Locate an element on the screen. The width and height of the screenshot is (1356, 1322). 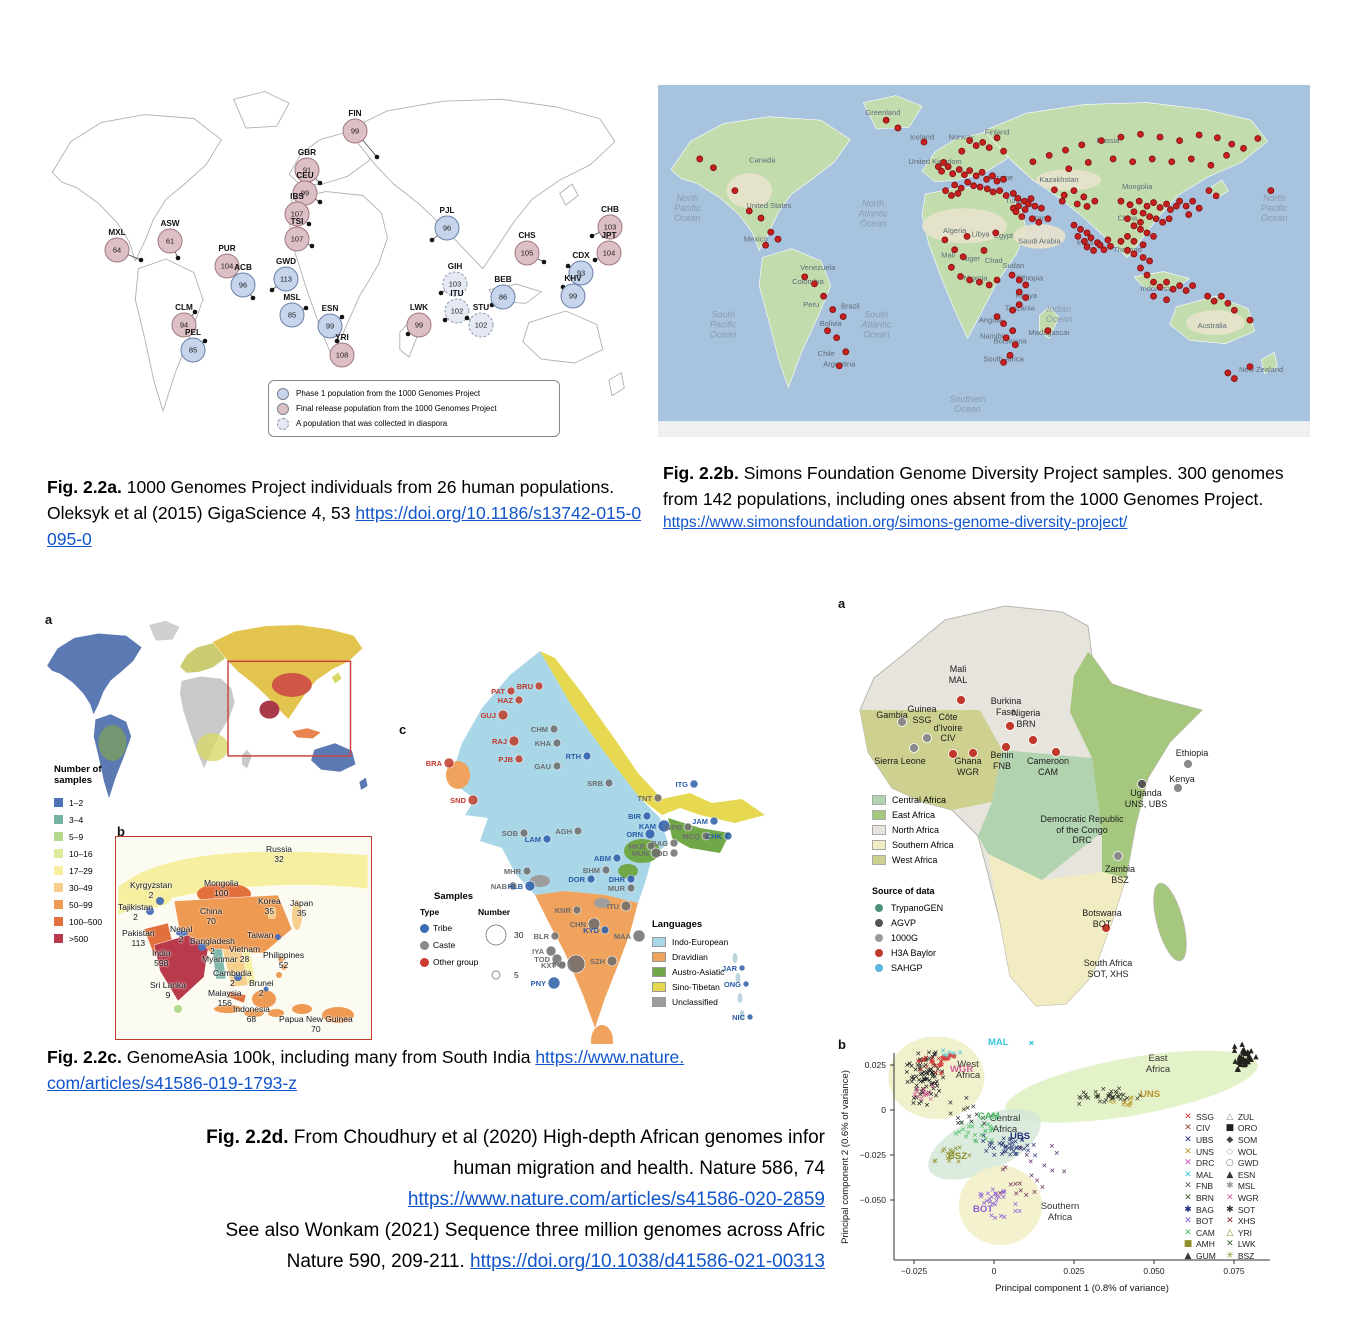
pca-legend-GWD: ○ GWD is located at coordinates (1241, 1163).